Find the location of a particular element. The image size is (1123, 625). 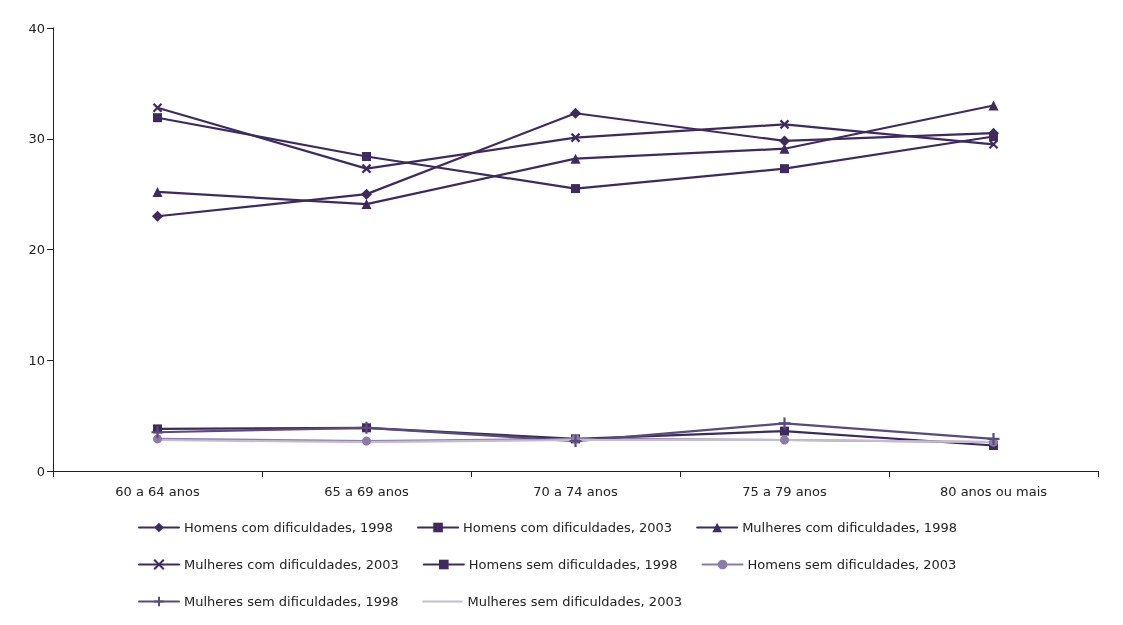

legend-label: Mulheres sem dificuldades, 1998 is located at coordinates (291, 601).